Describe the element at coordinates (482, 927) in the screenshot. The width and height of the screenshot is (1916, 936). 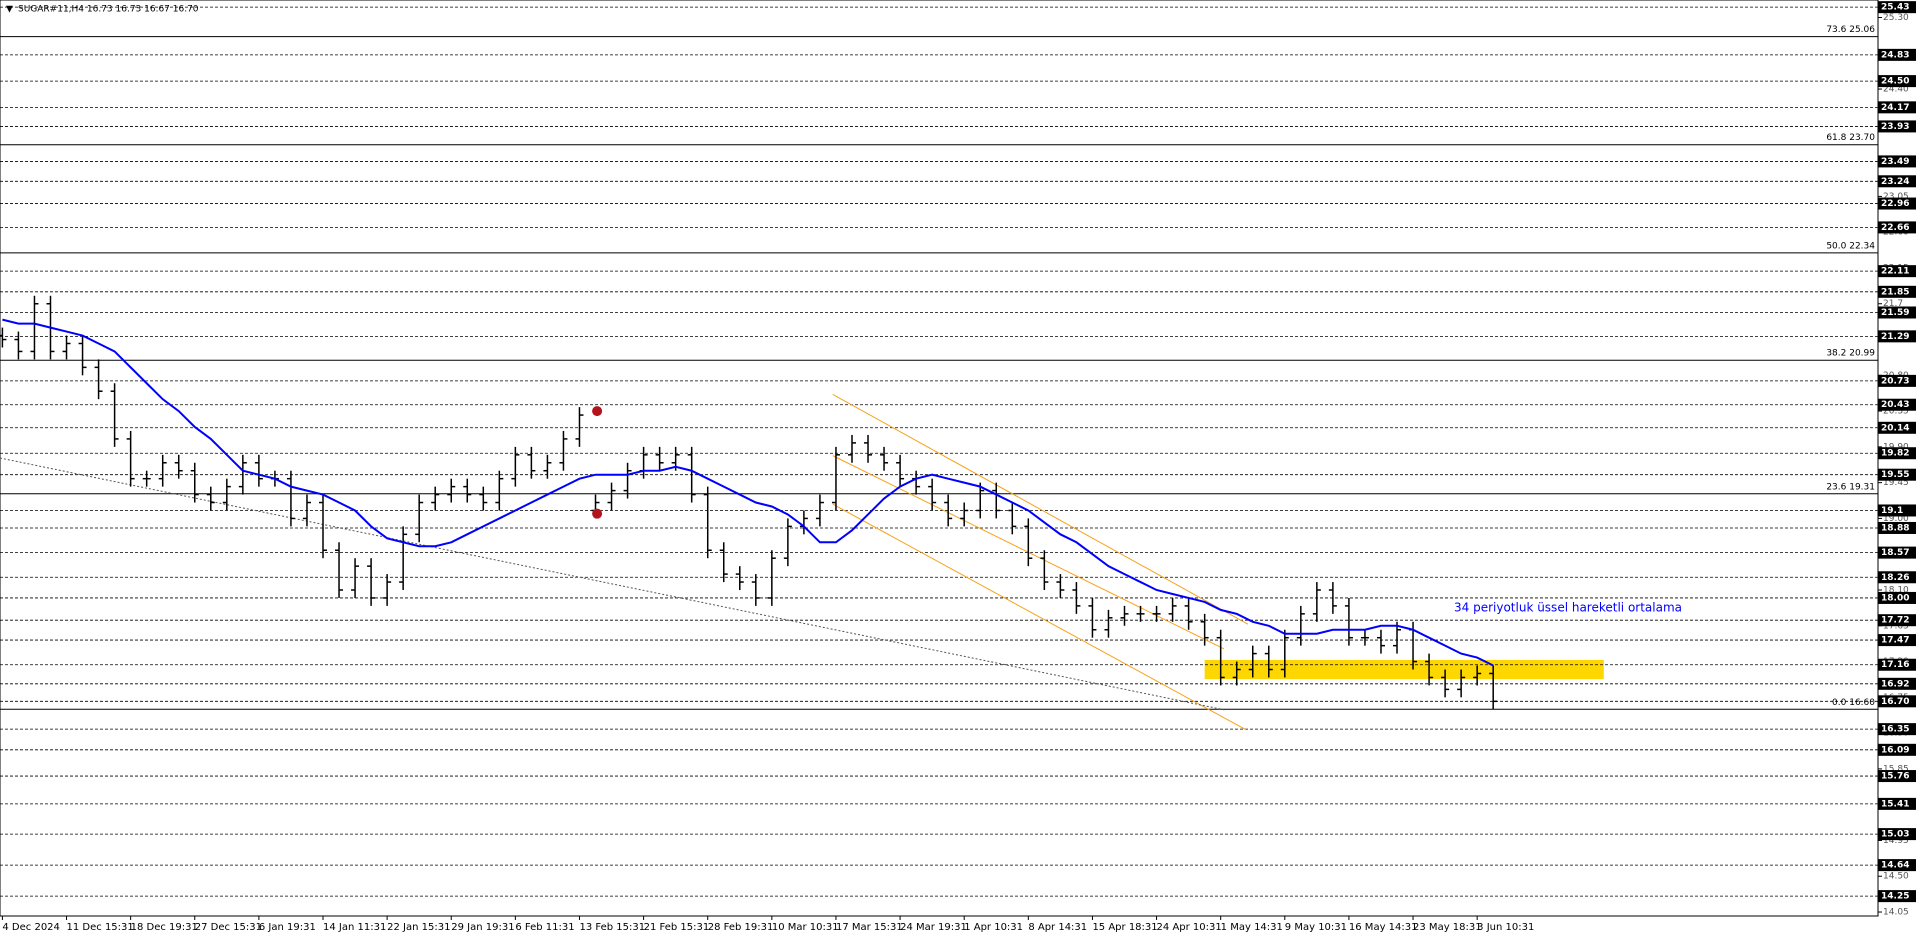
I see `x-tick-label: 29 Jan 19:31` at that location.